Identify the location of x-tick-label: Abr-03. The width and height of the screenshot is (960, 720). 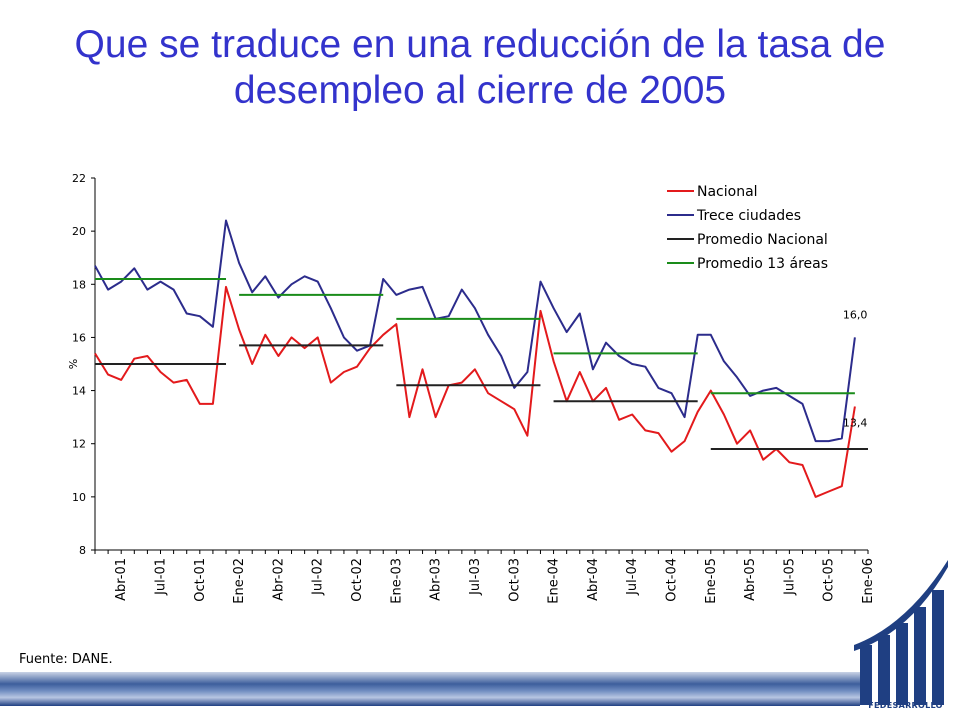
(436, 579).